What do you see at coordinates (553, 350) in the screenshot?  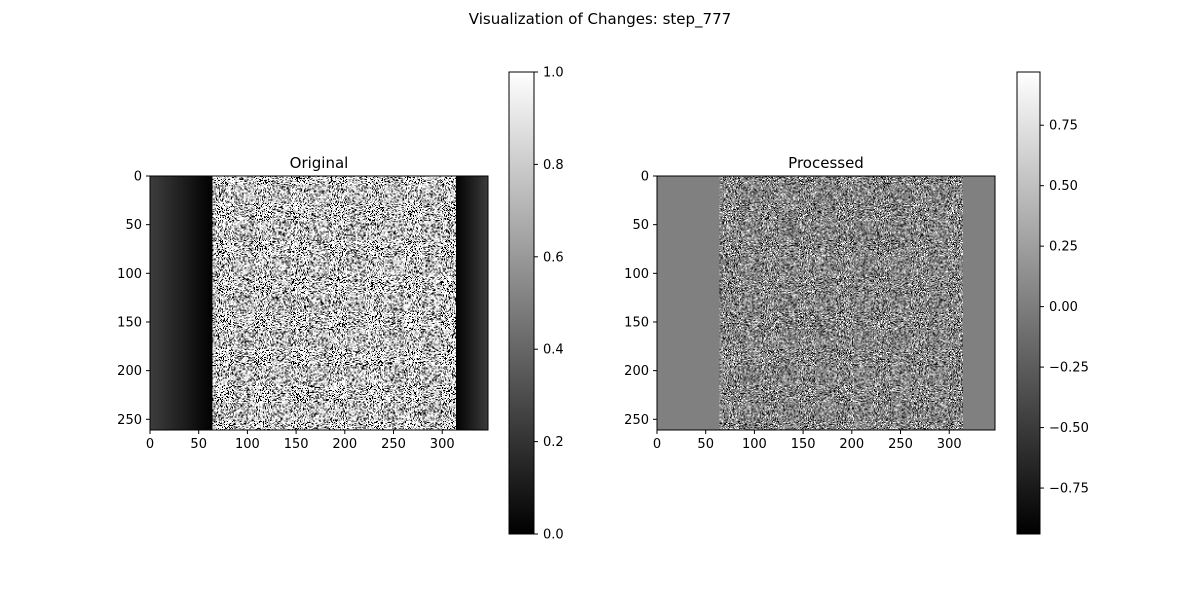 I see `colorbar-tick-label: 0.4` at bounding box center [553, 350].